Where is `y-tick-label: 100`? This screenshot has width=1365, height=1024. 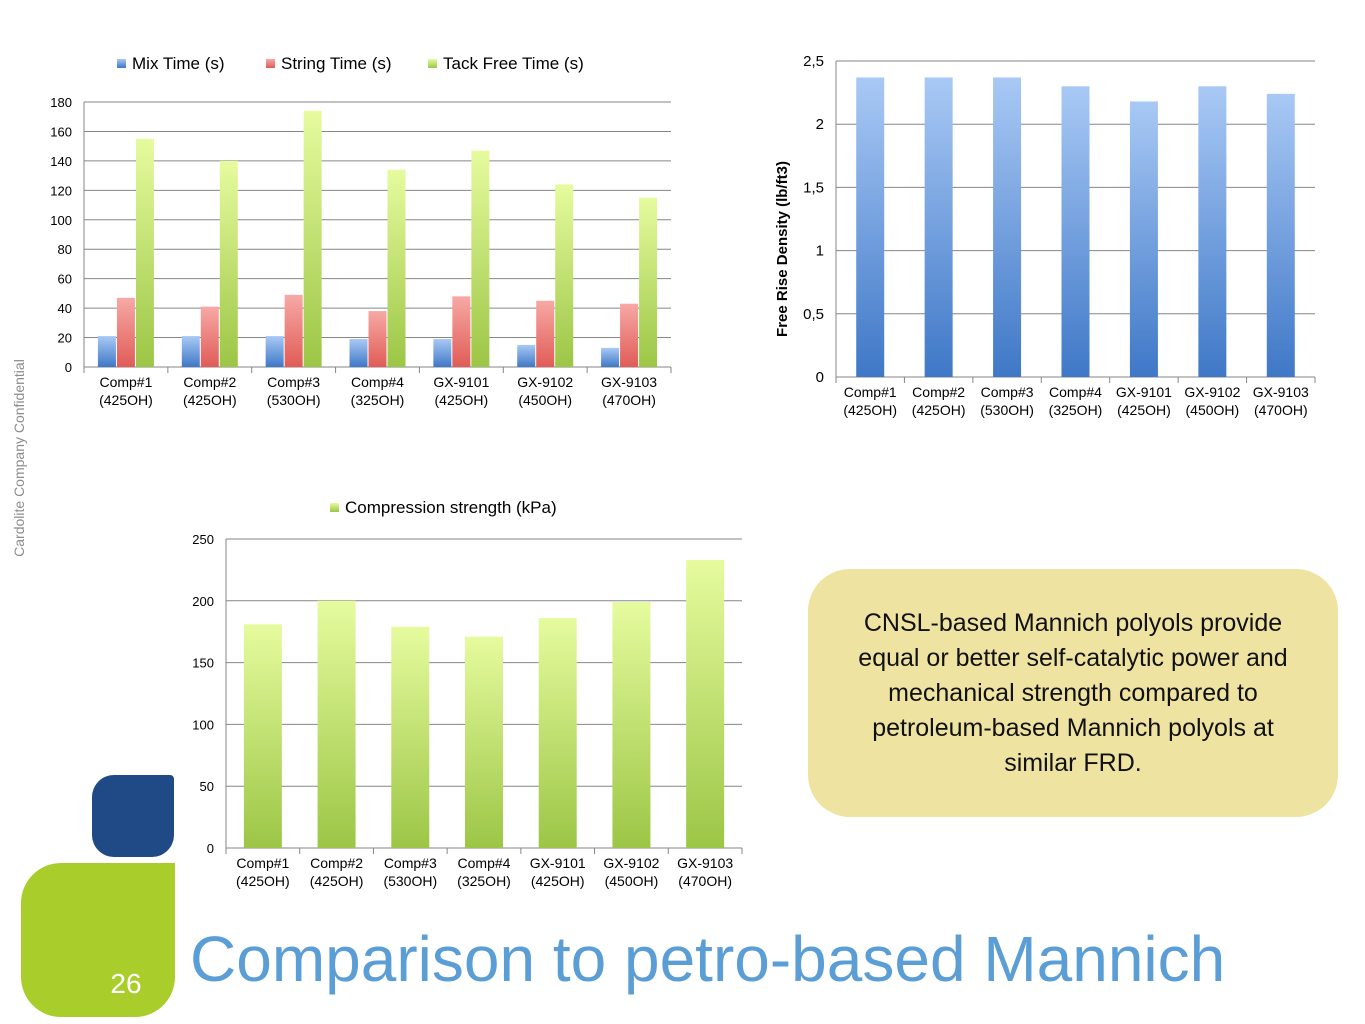 y-tick-label: 100 is located at coordinates (203, 724).